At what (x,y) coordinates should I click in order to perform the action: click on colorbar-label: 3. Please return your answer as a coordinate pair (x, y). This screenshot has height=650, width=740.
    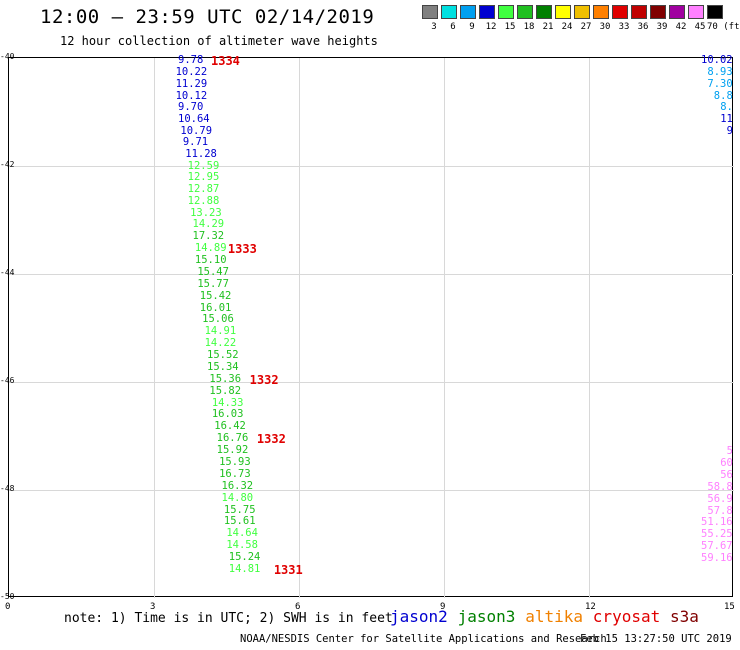
    Looking at the image, I should click on (434, 27).